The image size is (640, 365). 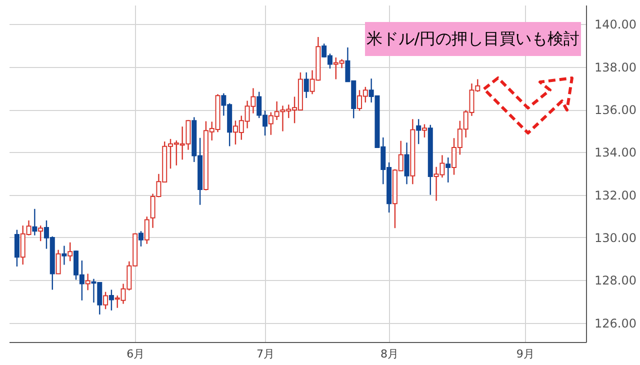 What do you see at coordinates (615, 110) in the screenshot?
I see `y-tick-label: 136.00` at bounding box center [615, 110].